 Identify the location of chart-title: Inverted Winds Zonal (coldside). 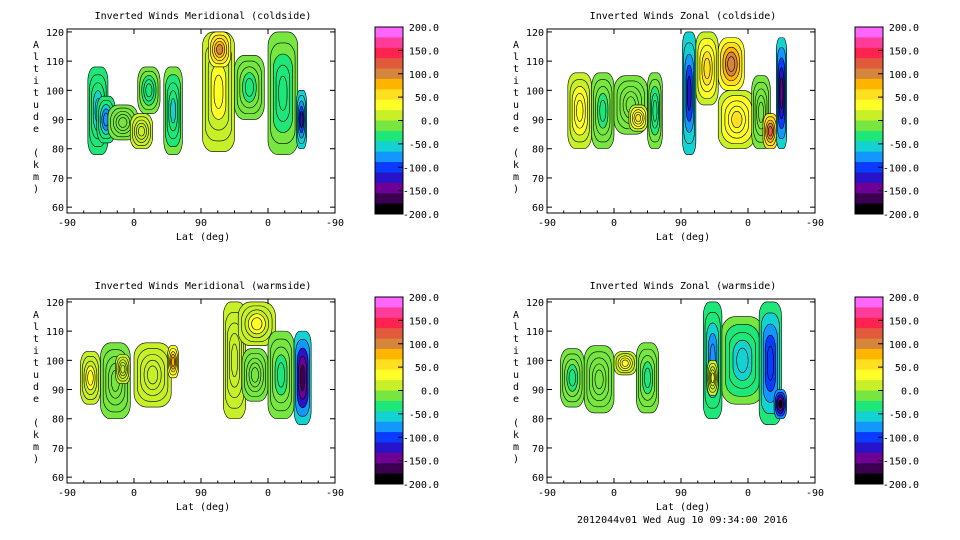
(683, 16).